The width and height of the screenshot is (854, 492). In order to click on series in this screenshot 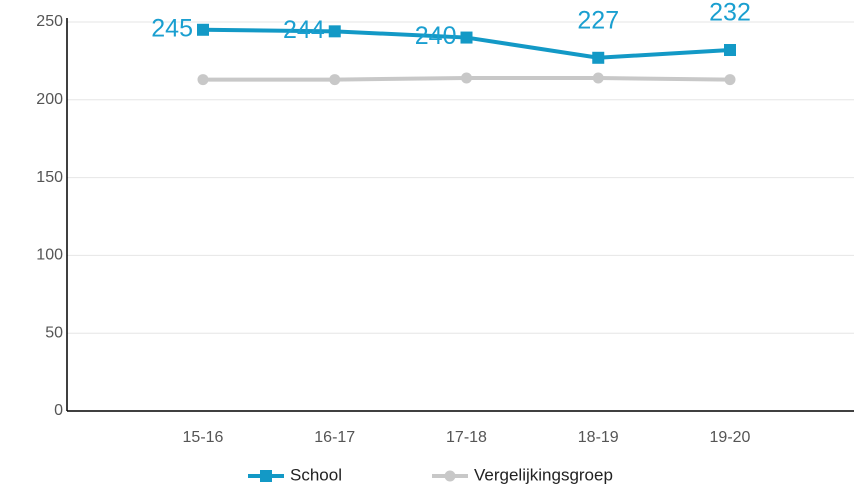, I will do `click(466, 79)`.